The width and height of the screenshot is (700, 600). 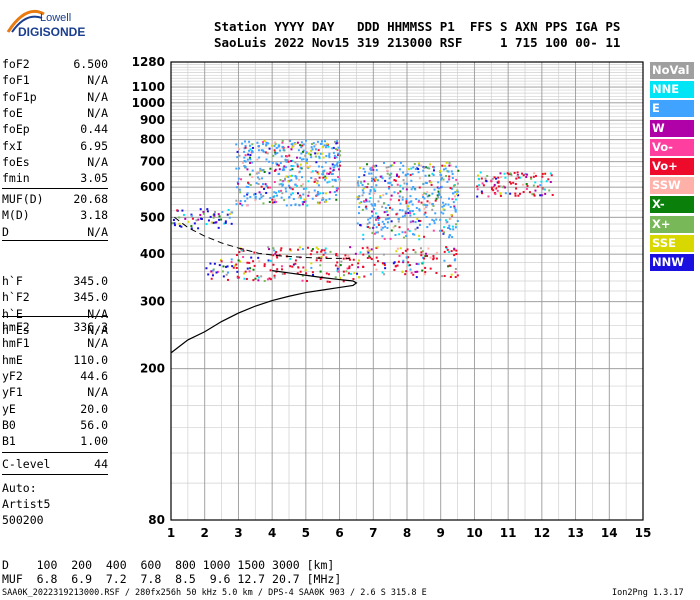 I want to click on param-row: C-level 44, so click(x=55, y=465).